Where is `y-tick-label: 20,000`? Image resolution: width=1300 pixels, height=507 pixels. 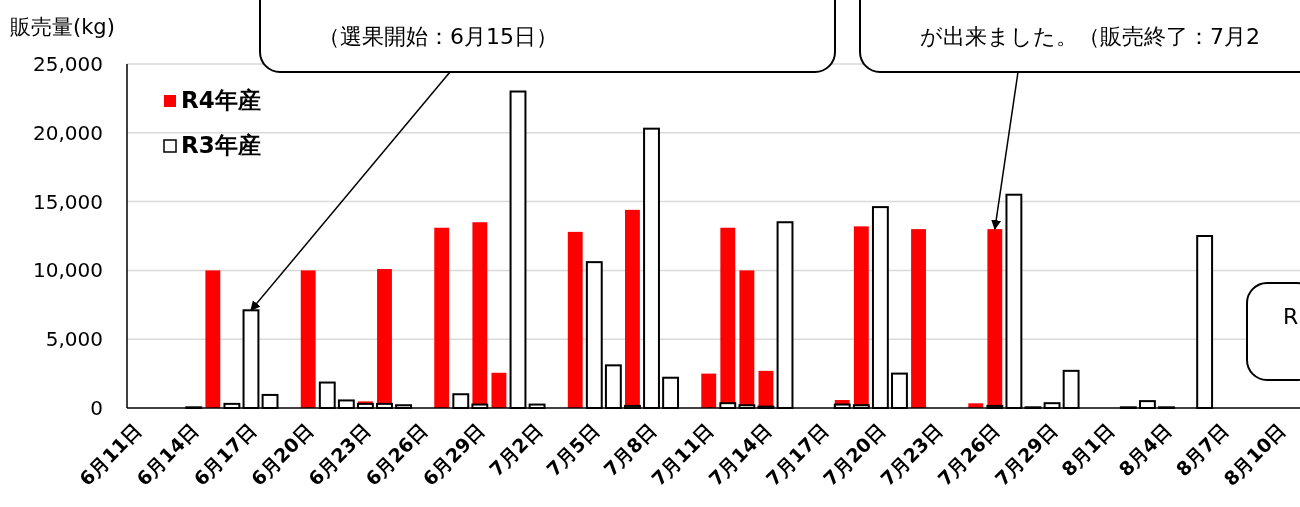 y-tick-label: 20,000 is located at coordinates (68, 132).